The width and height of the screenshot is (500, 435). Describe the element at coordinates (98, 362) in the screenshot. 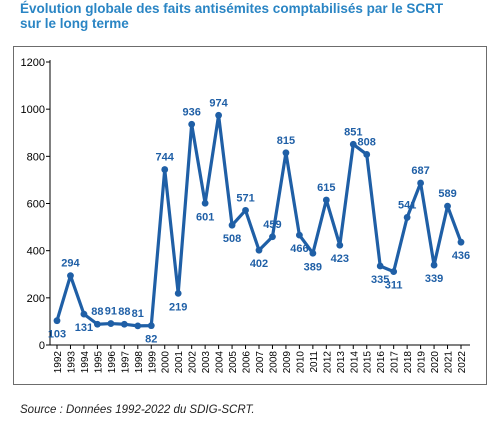

I see `x-tick-label: 1995` at that location.